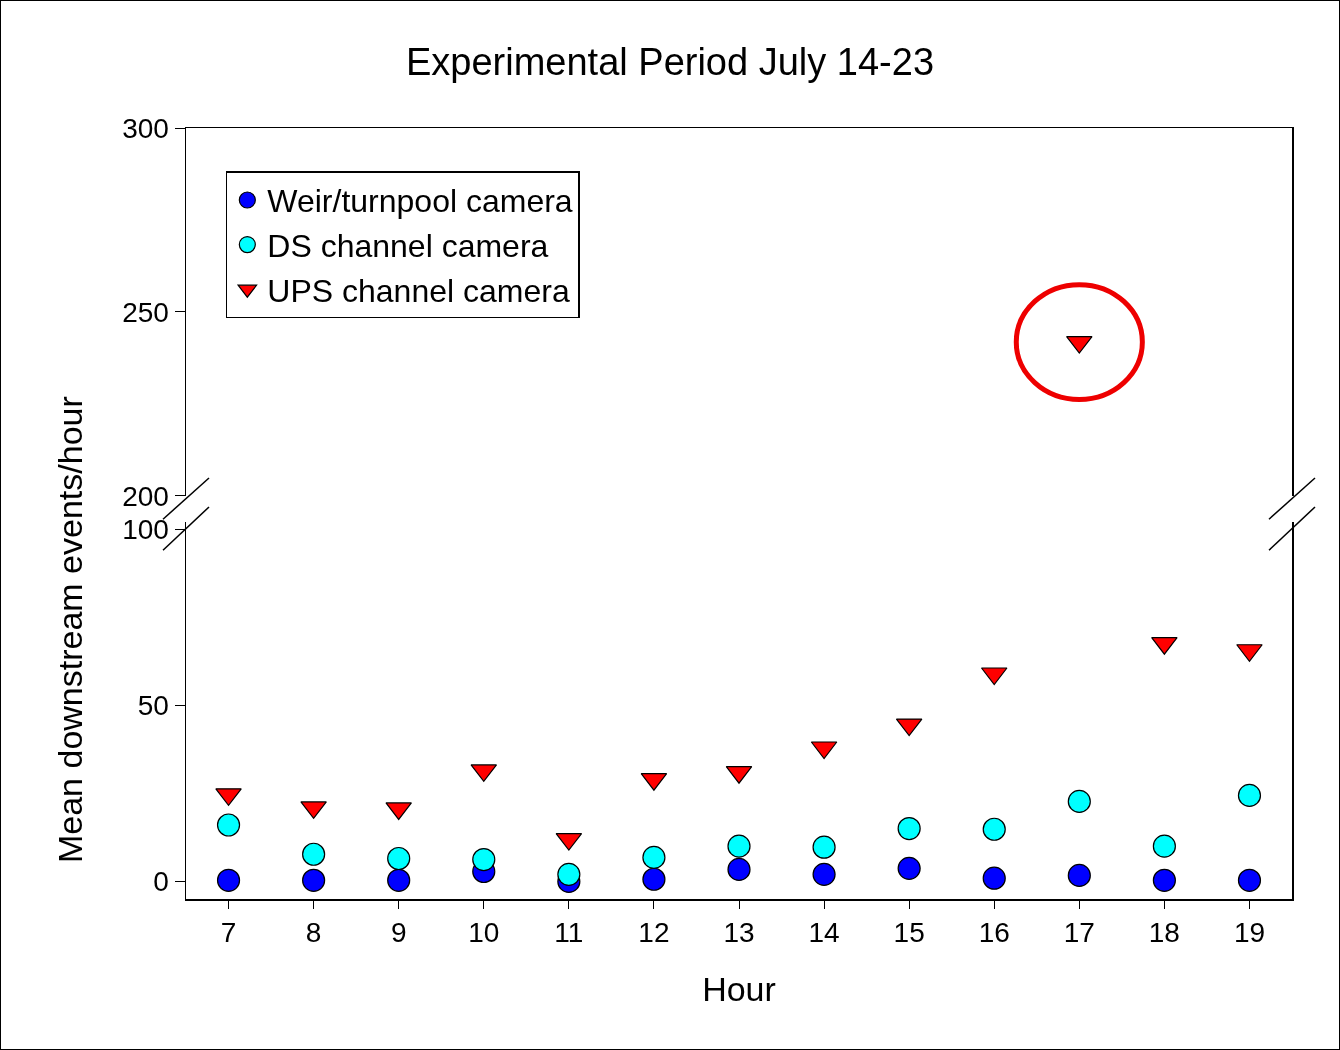 The image size is (1340, 1050). I want to click on x-tick-label: 11, so click(569, 933).